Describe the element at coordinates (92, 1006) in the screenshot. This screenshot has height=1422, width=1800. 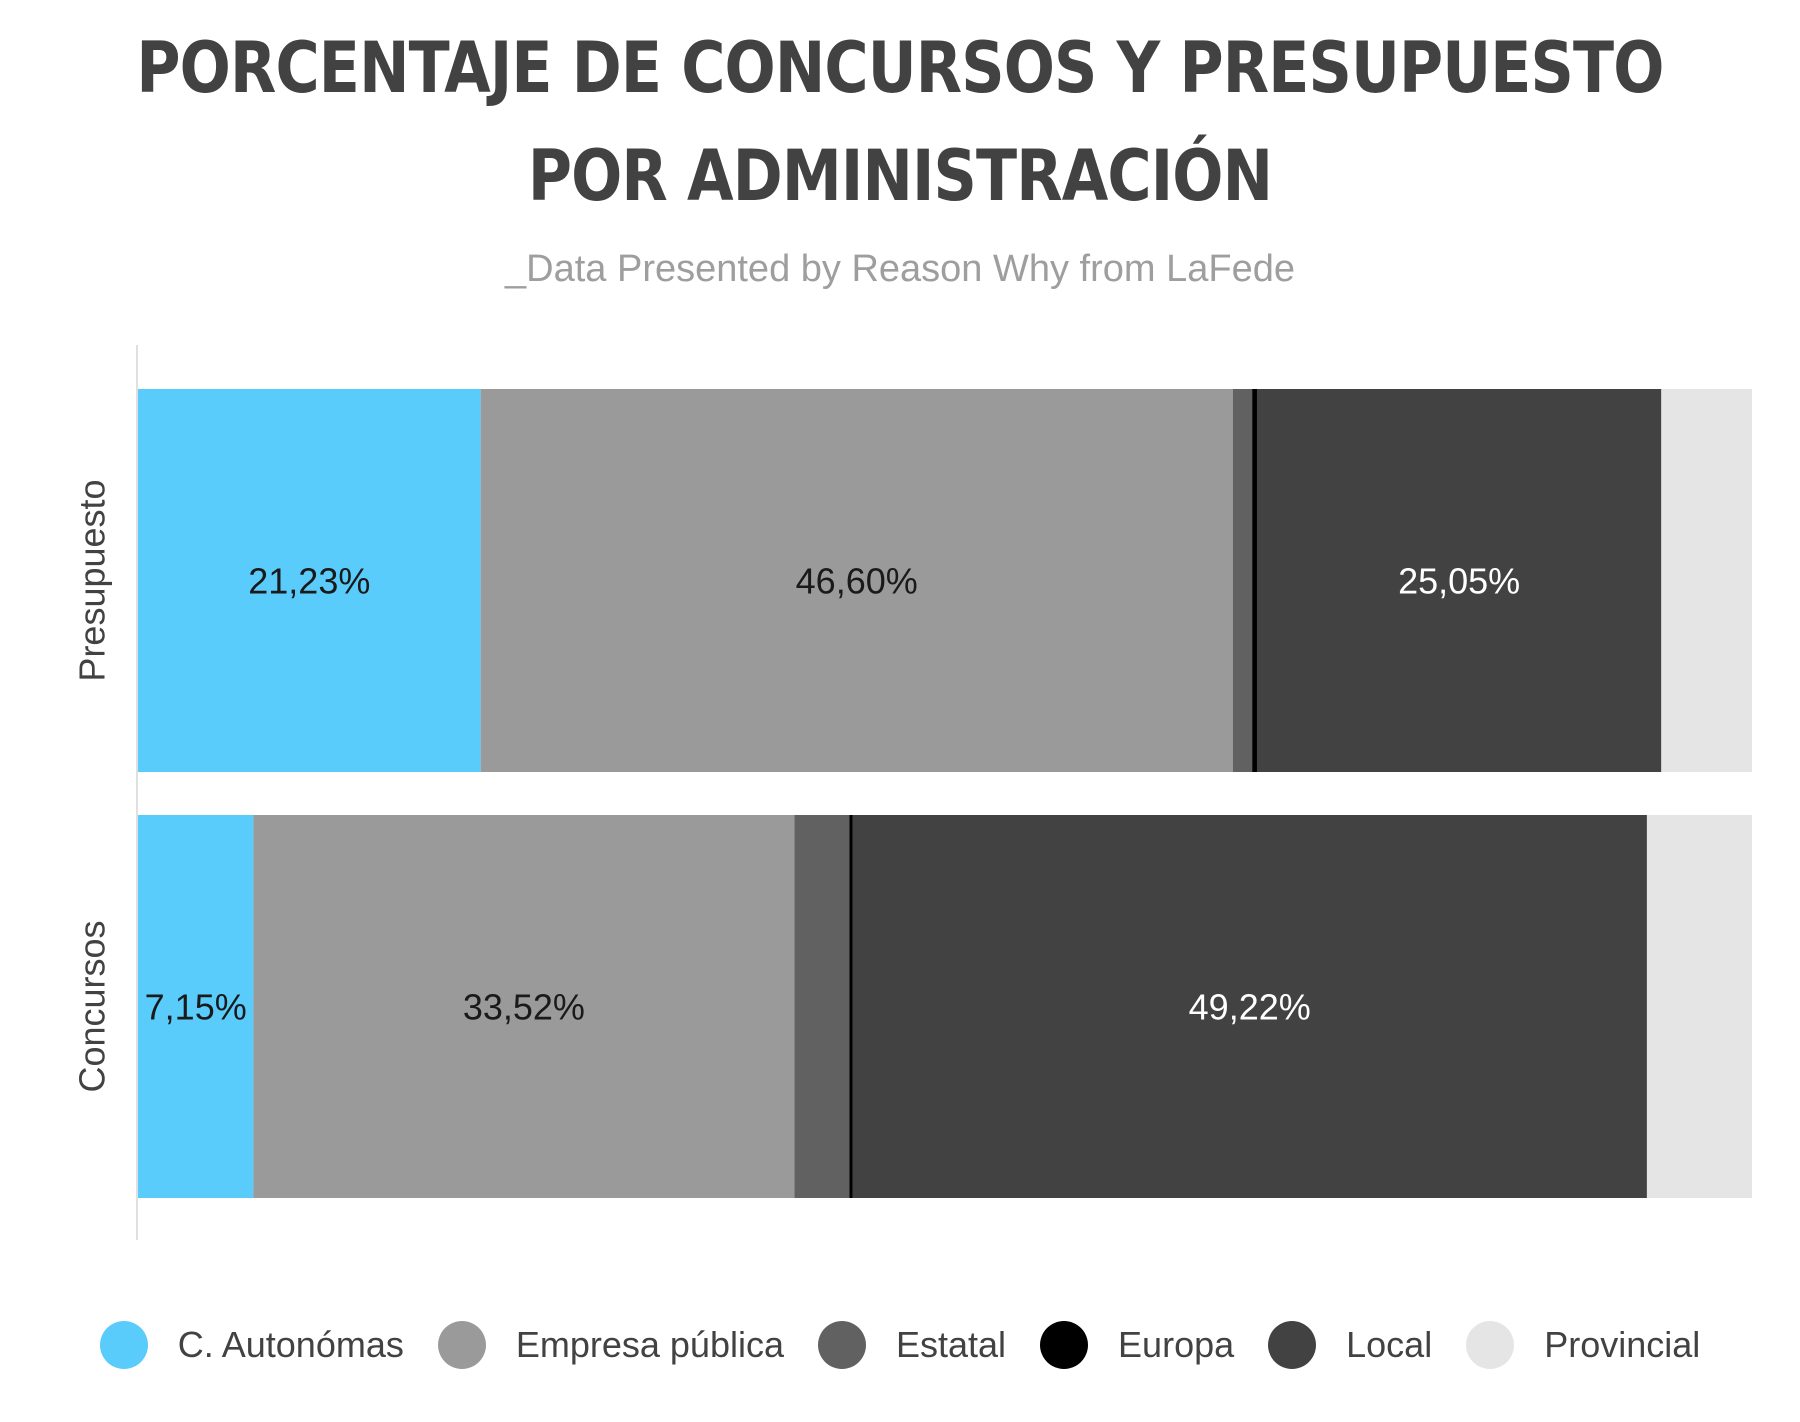
I see `category-label-concursos: Concursos` at that location.